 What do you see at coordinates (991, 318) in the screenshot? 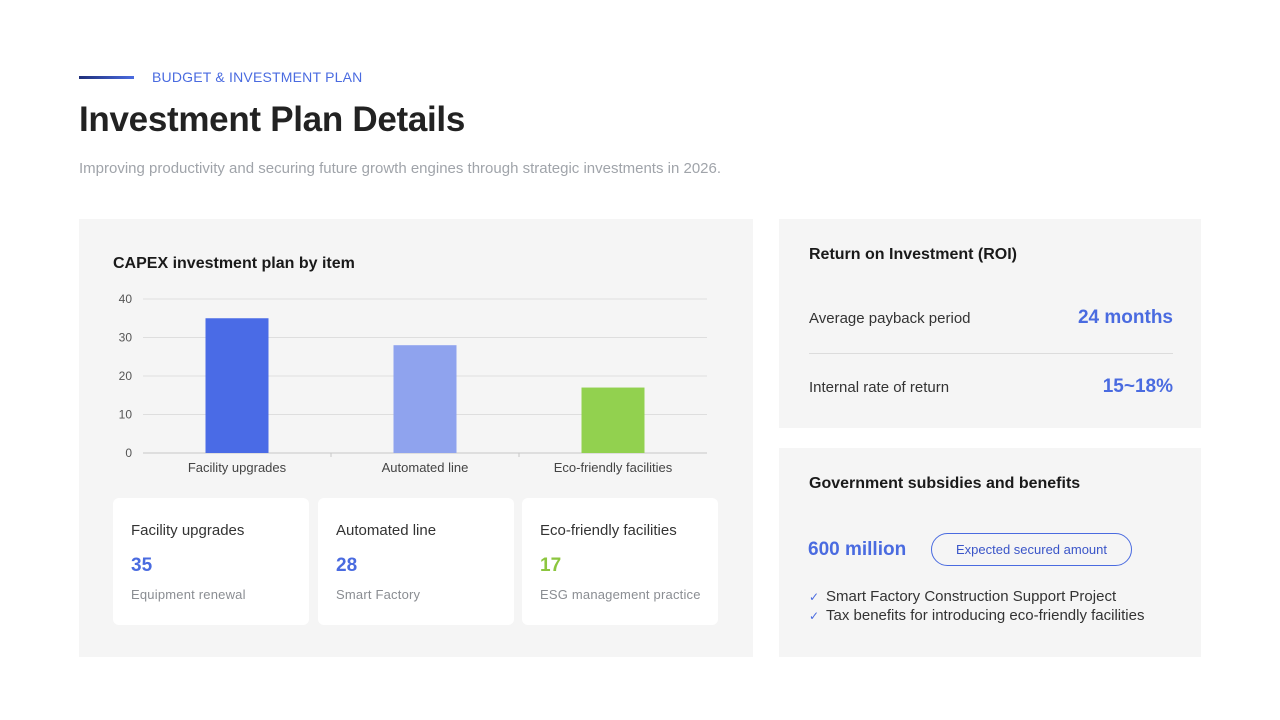
I see `roi-row-payback: Average payback period 24 months` at bounding box center [991, 318].